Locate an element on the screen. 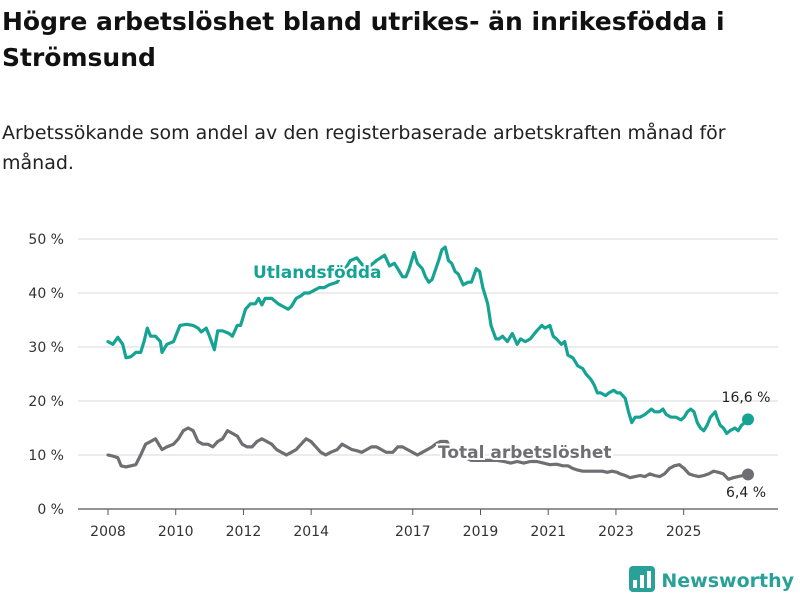 This screenshot has height=600, width=800. newsworthy-logo-icon is located at coordinates (642, 581).